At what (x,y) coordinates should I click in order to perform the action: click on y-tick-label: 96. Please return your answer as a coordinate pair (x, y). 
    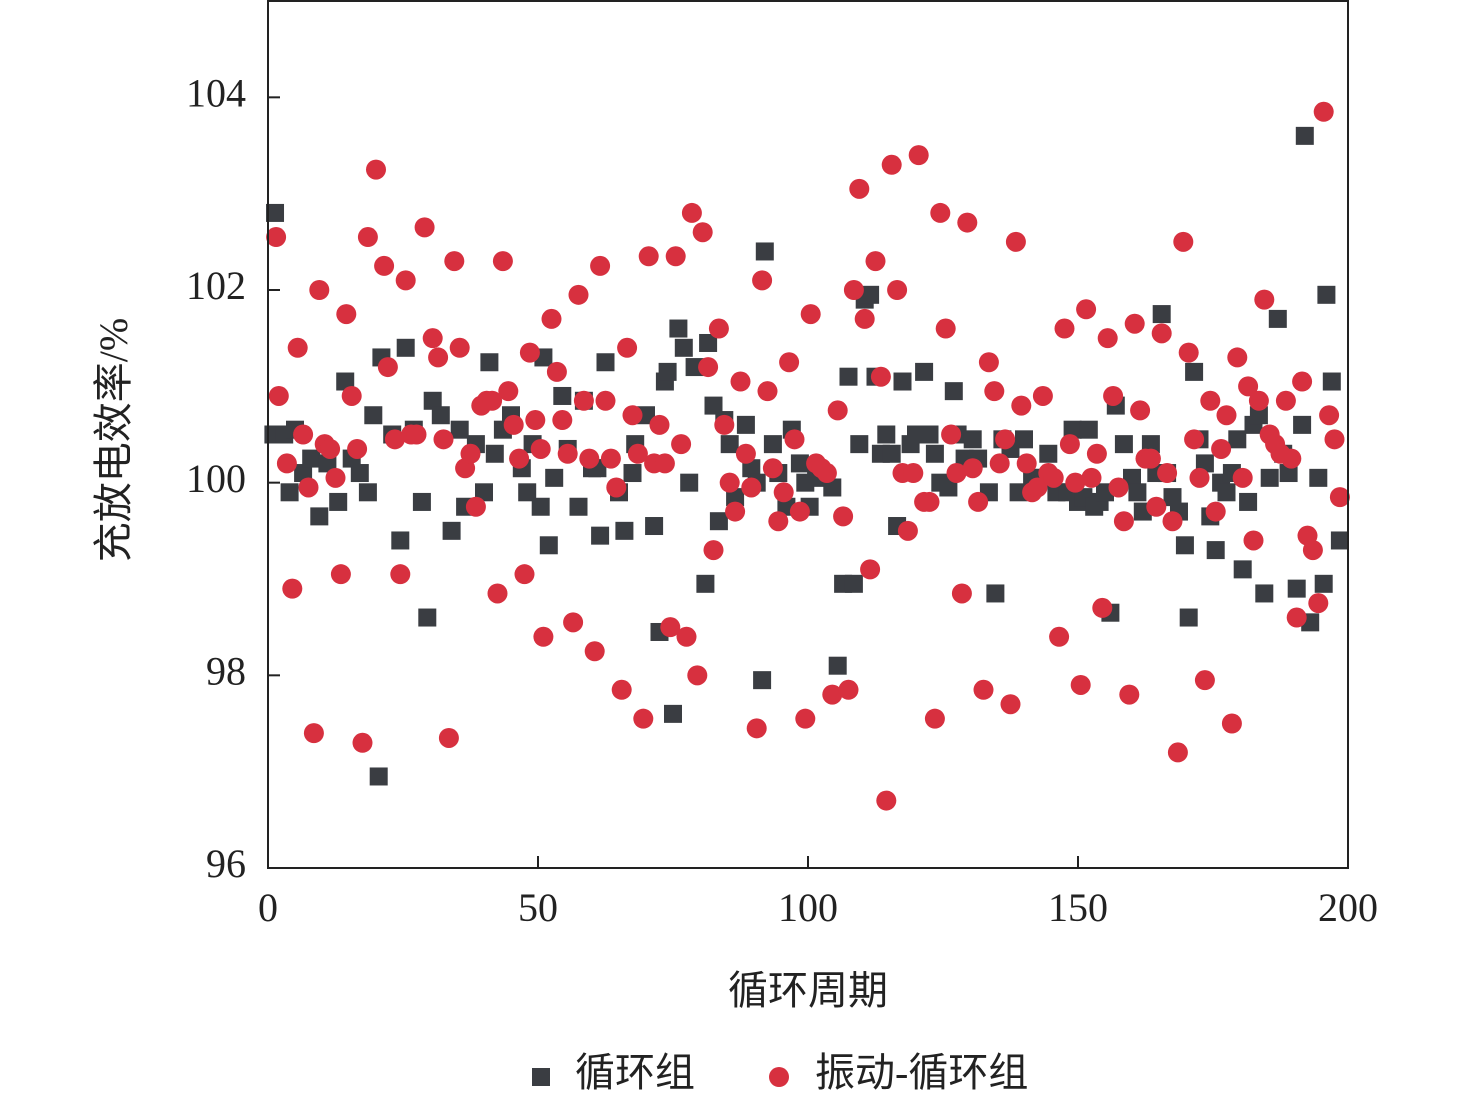
    Looking at the image, I should click on (226, 863).